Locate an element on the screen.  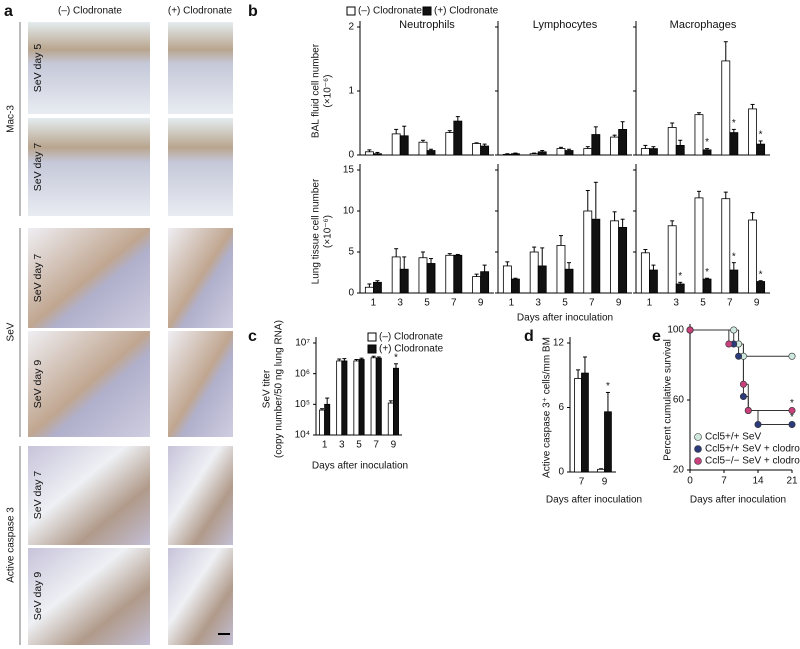
row-label: SeV day 5 is located at coordinates (38, 68).